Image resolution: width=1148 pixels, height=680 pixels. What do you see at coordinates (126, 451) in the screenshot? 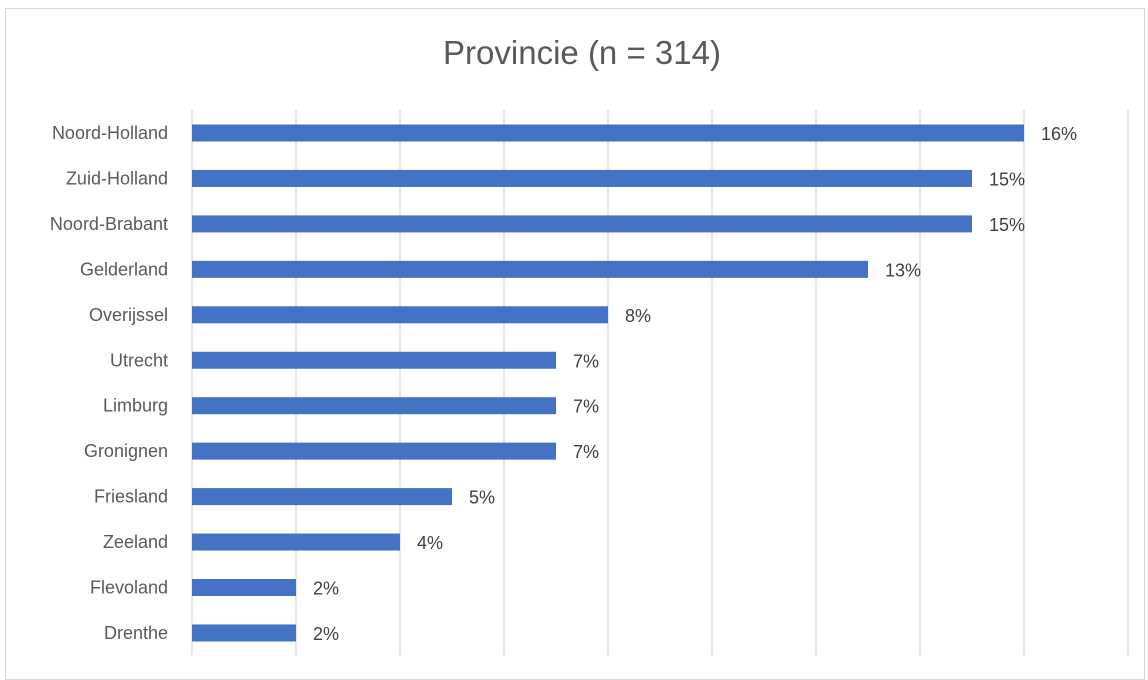
I see `category-label: Gronignen` at bounding box center [126, 451].